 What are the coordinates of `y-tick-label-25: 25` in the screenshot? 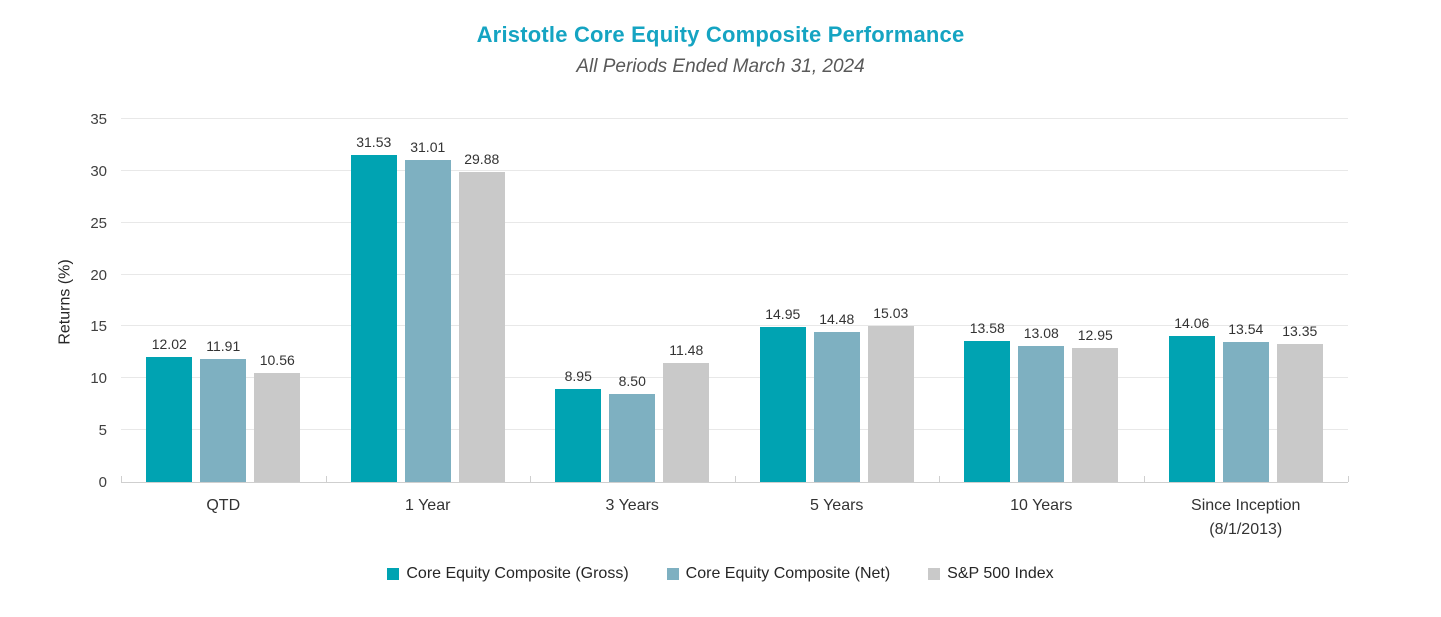 It's located at (98, 223).